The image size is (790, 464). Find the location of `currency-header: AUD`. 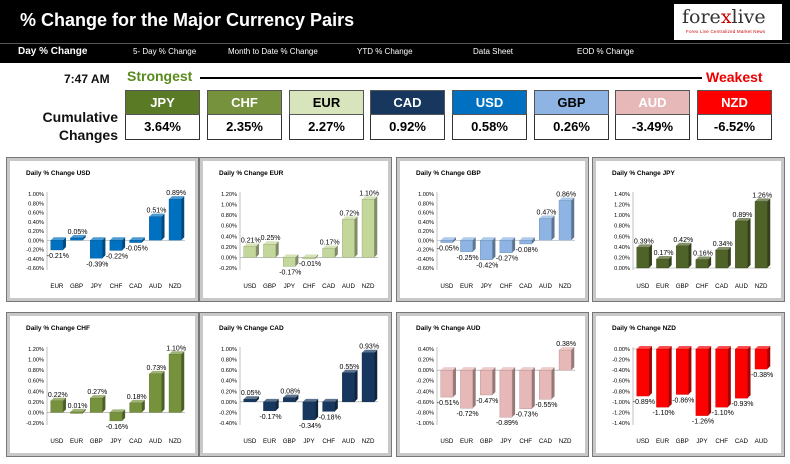

currency-header: AUD is located at coordinates (652, 102).